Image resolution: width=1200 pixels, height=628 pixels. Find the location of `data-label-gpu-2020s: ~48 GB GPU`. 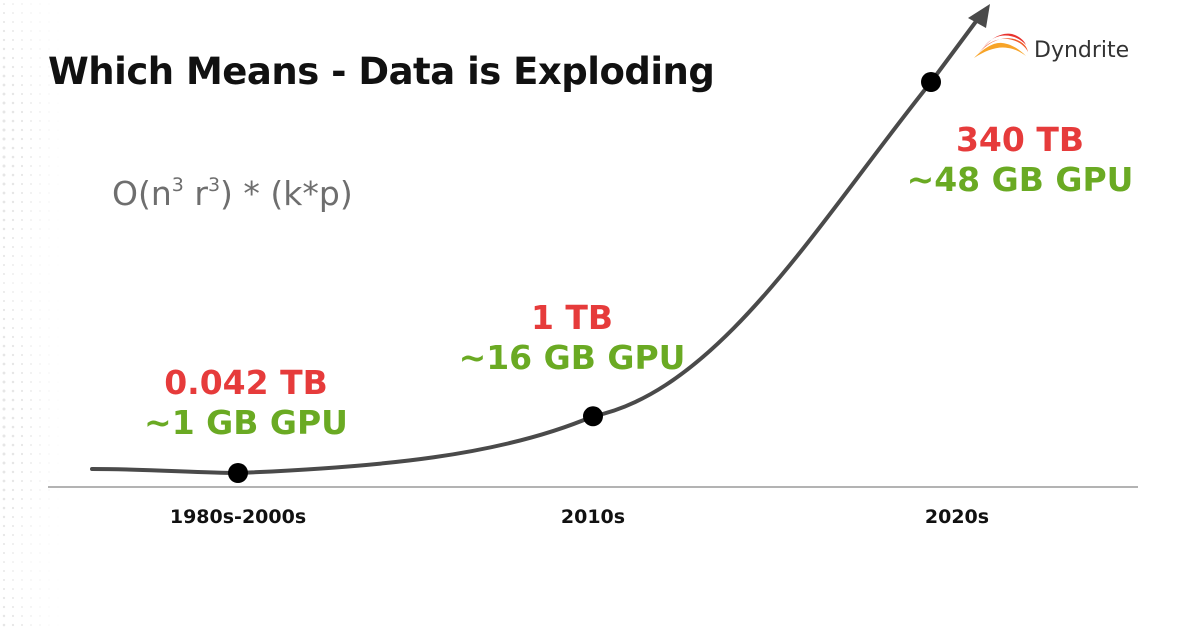

data-label-gpu-2020s: ~48 GB GPU is located at coordinates (1020, 179).